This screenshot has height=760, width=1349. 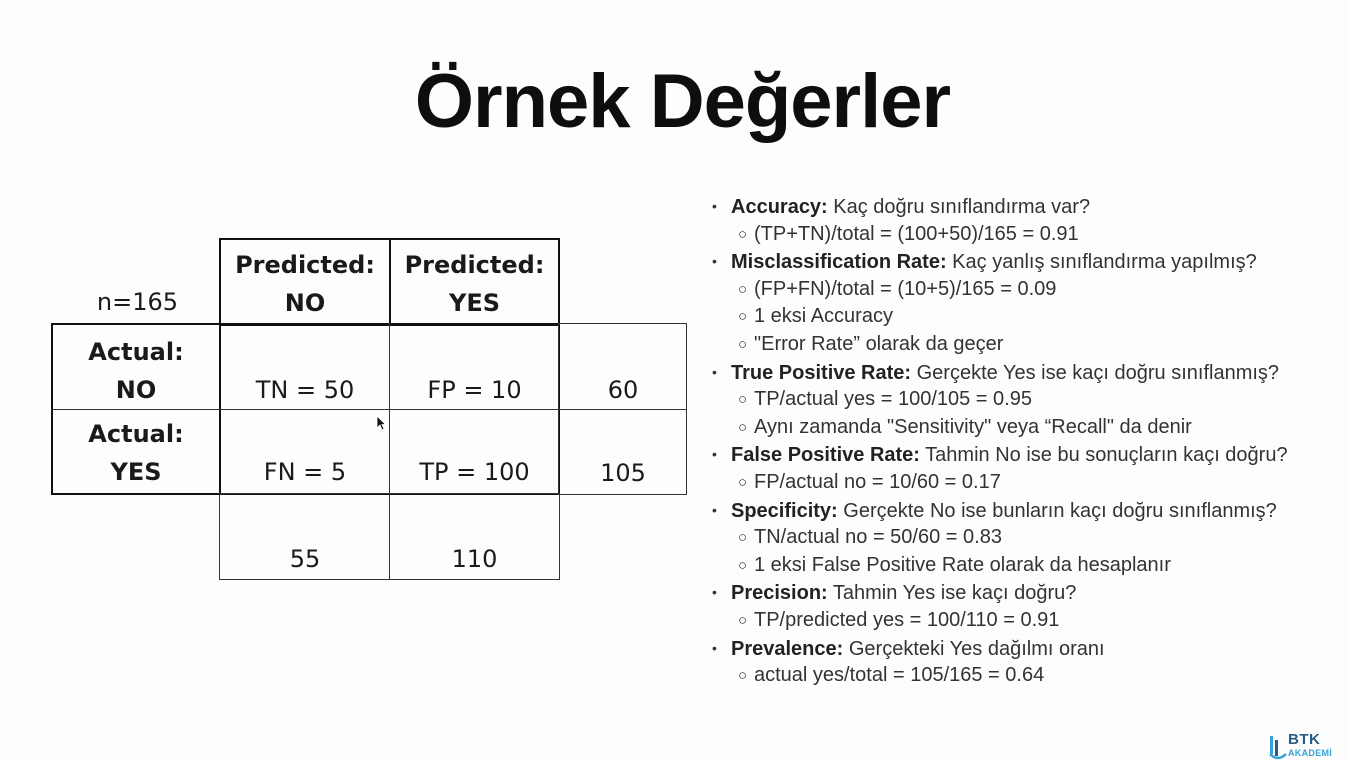 What do you see at coordinates (136, 453) in the screenshot?
I see `actual-yes-header: Actual: YES` at bounding box center [136, 453].